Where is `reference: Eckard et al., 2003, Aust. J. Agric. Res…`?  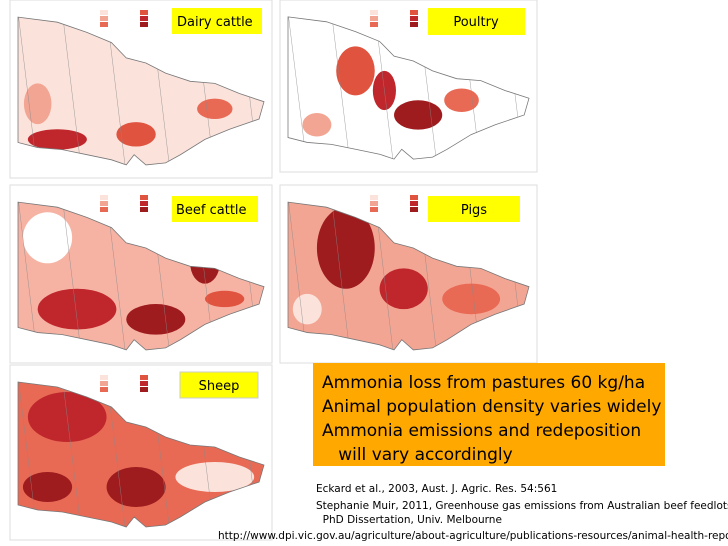 reference: Eckard et al., 2003, Aust. J. Agric. Res… is located at coordinates (436, 489).